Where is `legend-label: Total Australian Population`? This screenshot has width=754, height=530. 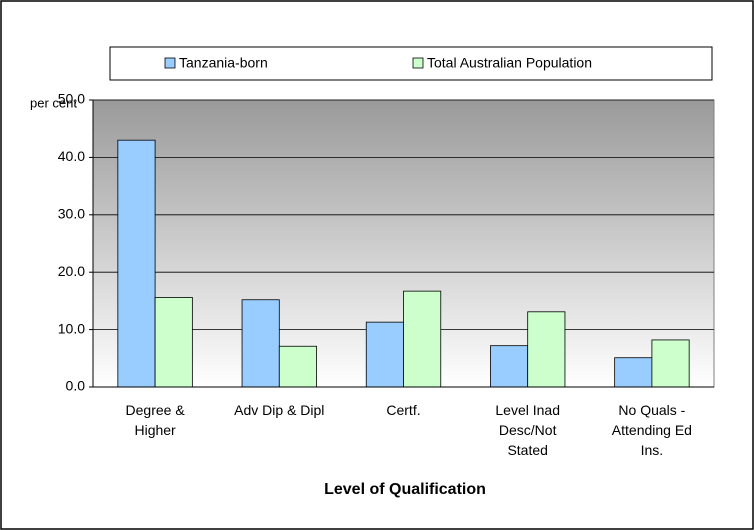 legend-label: Total Australian Population is located at coordinates (509, 63).